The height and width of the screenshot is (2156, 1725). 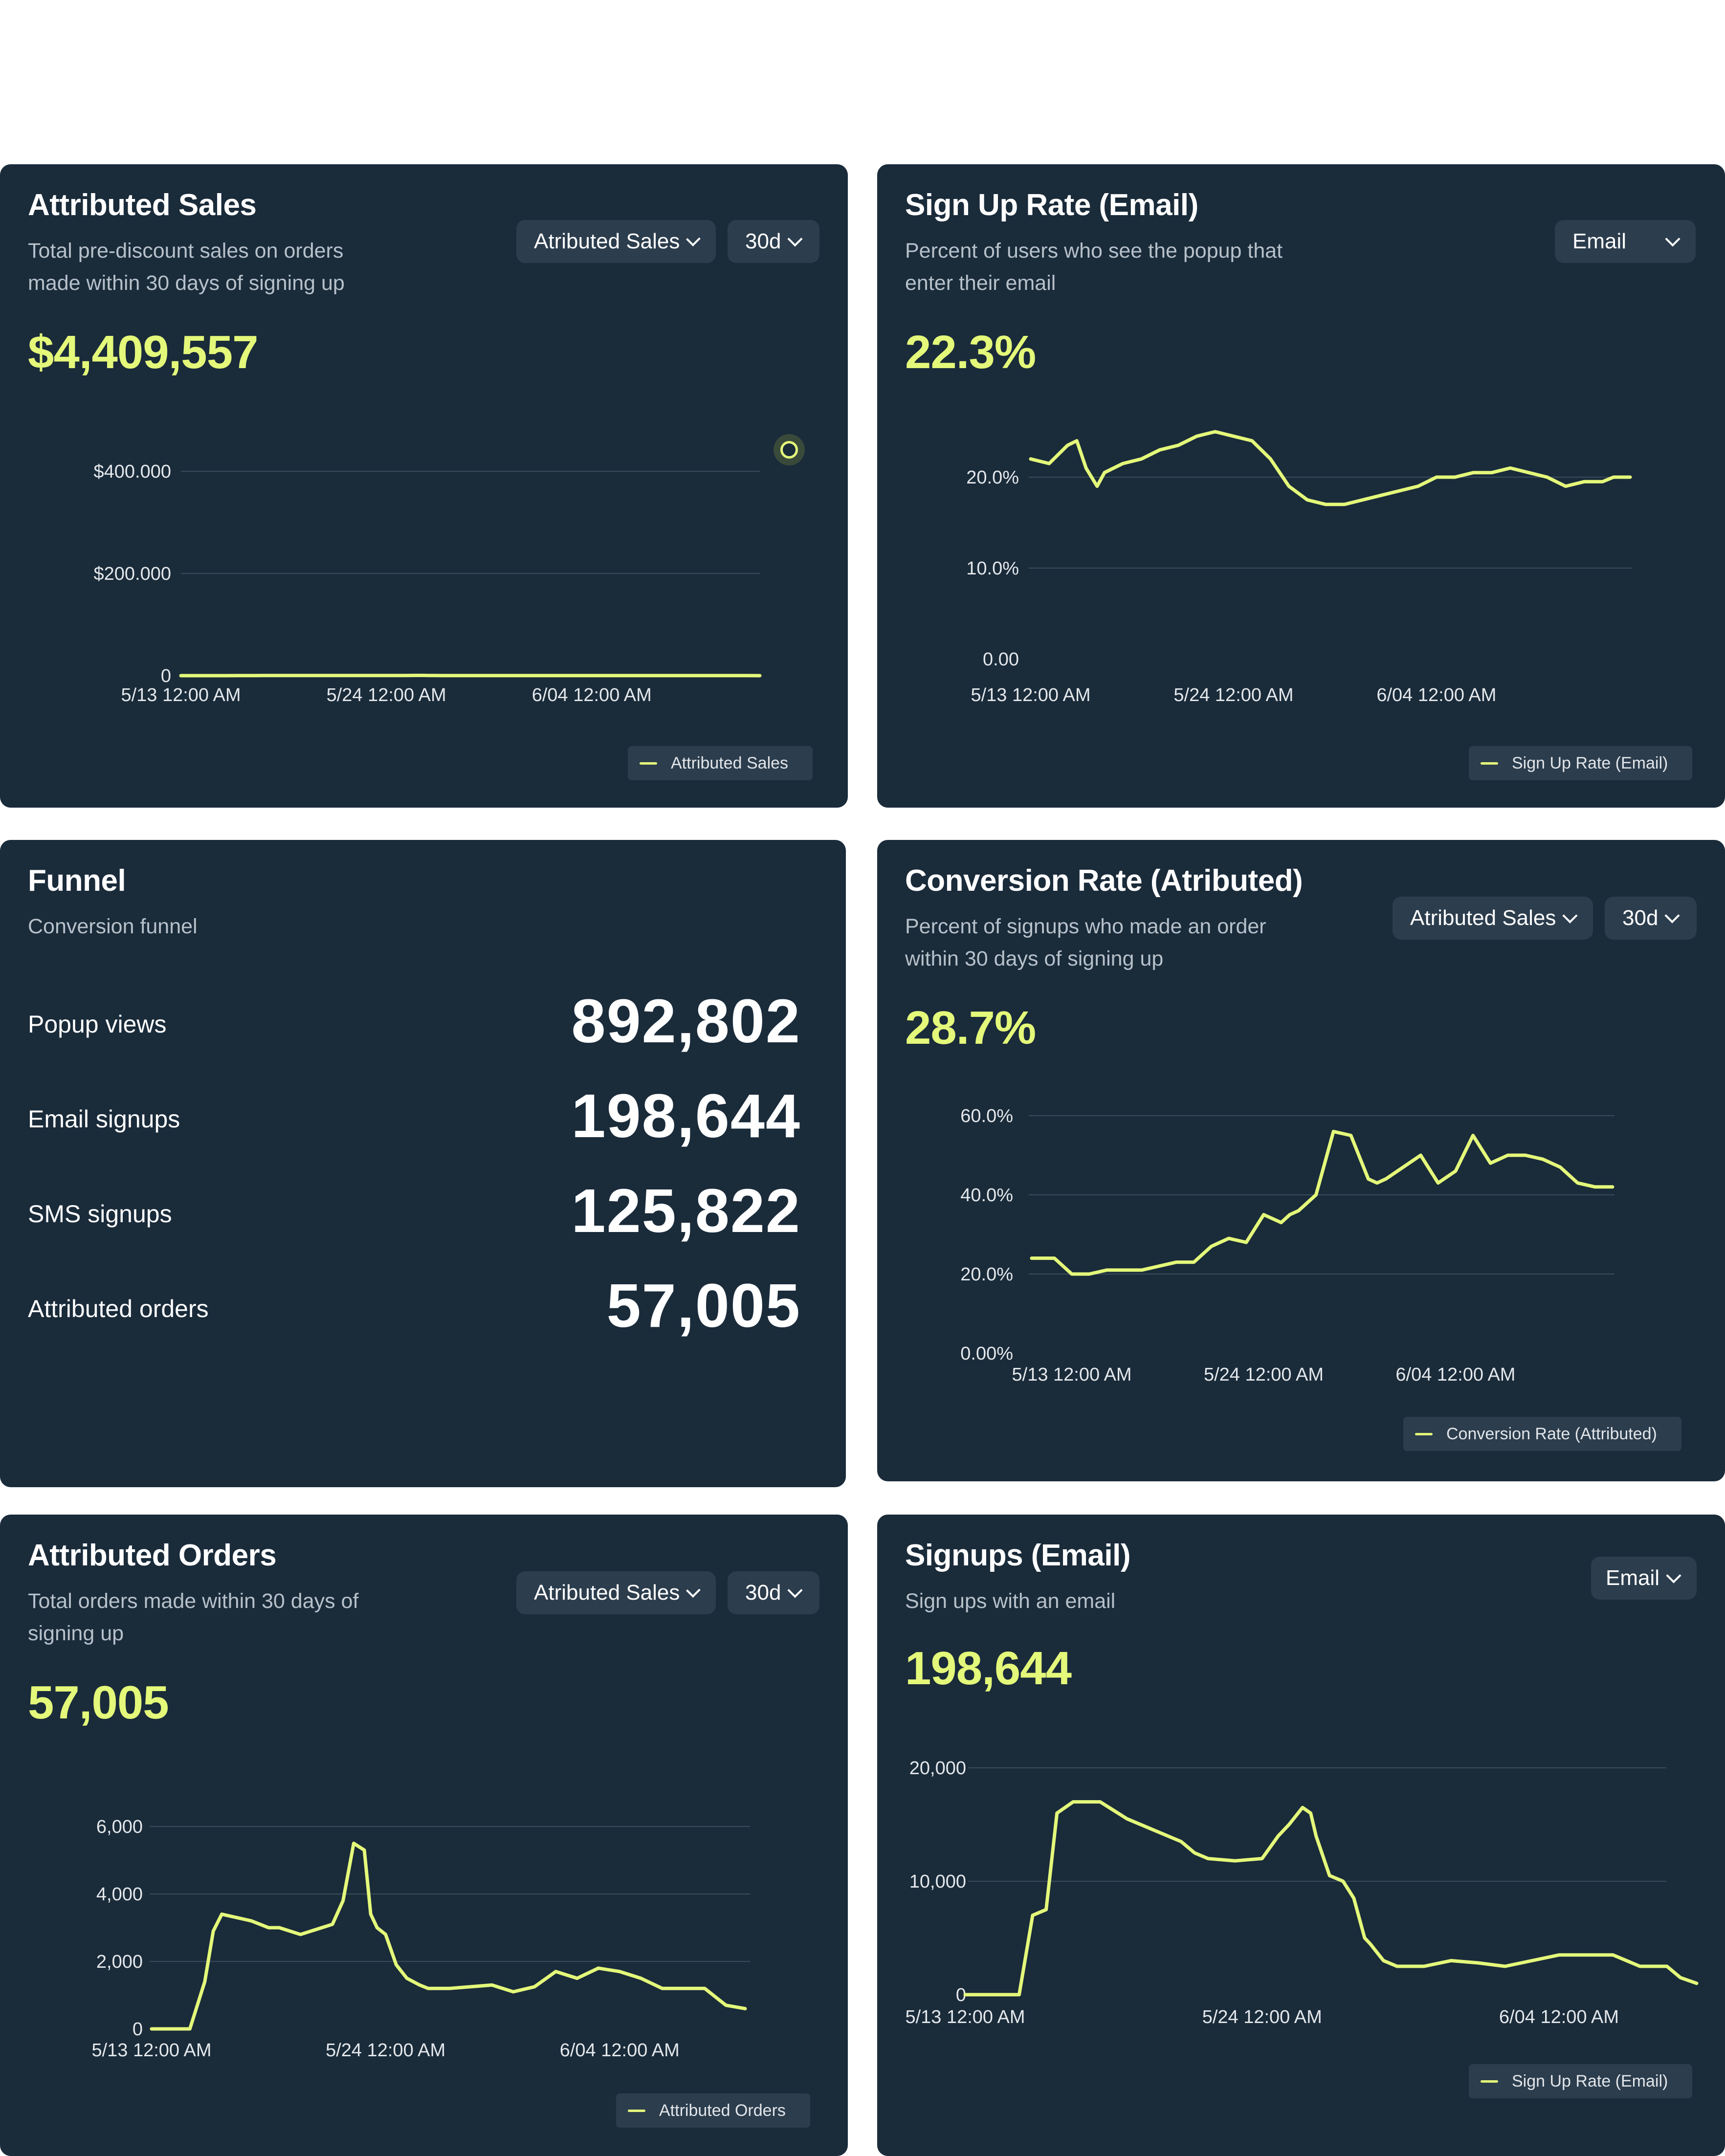 I want to click on funnel-label: Attributed orders, so click(x=118, y=1308).